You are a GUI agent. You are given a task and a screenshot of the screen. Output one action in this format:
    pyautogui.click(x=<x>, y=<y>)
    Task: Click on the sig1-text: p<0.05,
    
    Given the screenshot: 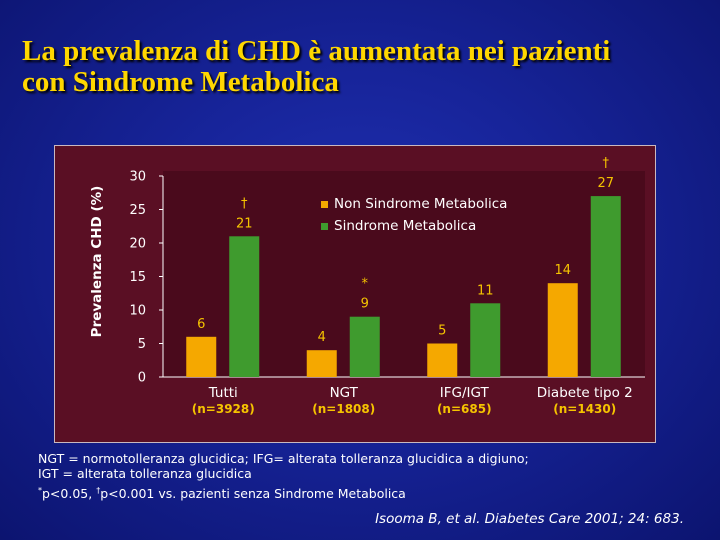 What is the action you would take?
    pyautogui.click(x=69, y=493)
    